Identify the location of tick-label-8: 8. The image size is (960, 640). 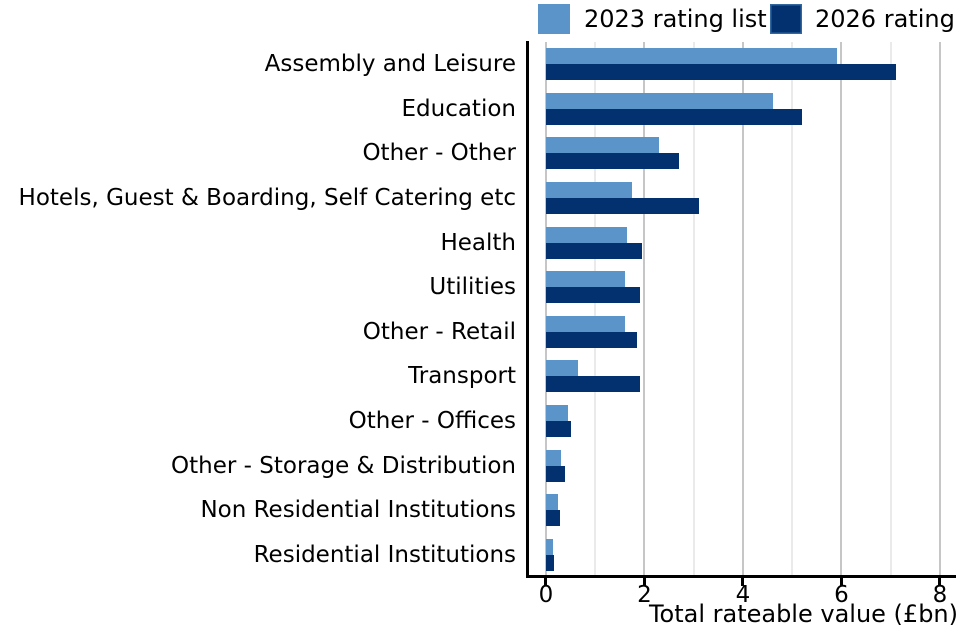
(940, 595).